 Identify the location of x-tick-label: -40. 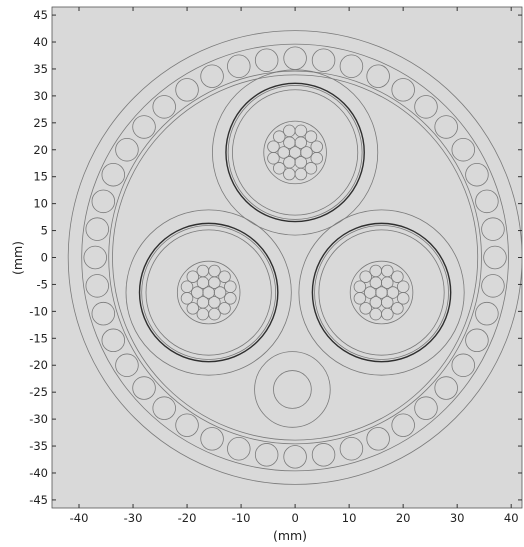
(79, 518).